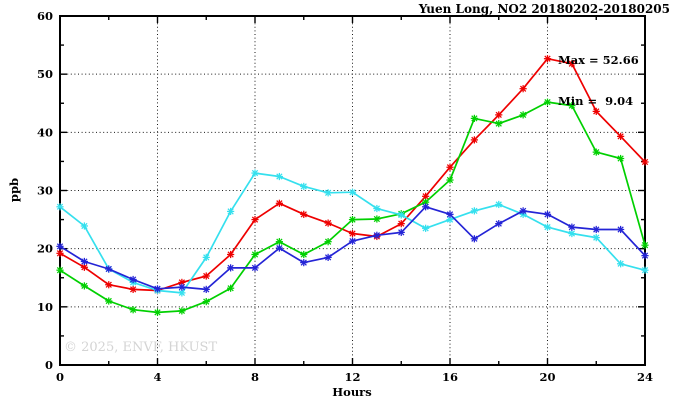 Image resolution: width=674 pixels, height=409 pixels. What do you see at coordinates (49, 365) in the screenshot?
I see `y-tick-label: 0` at bounding box center [49, 365].